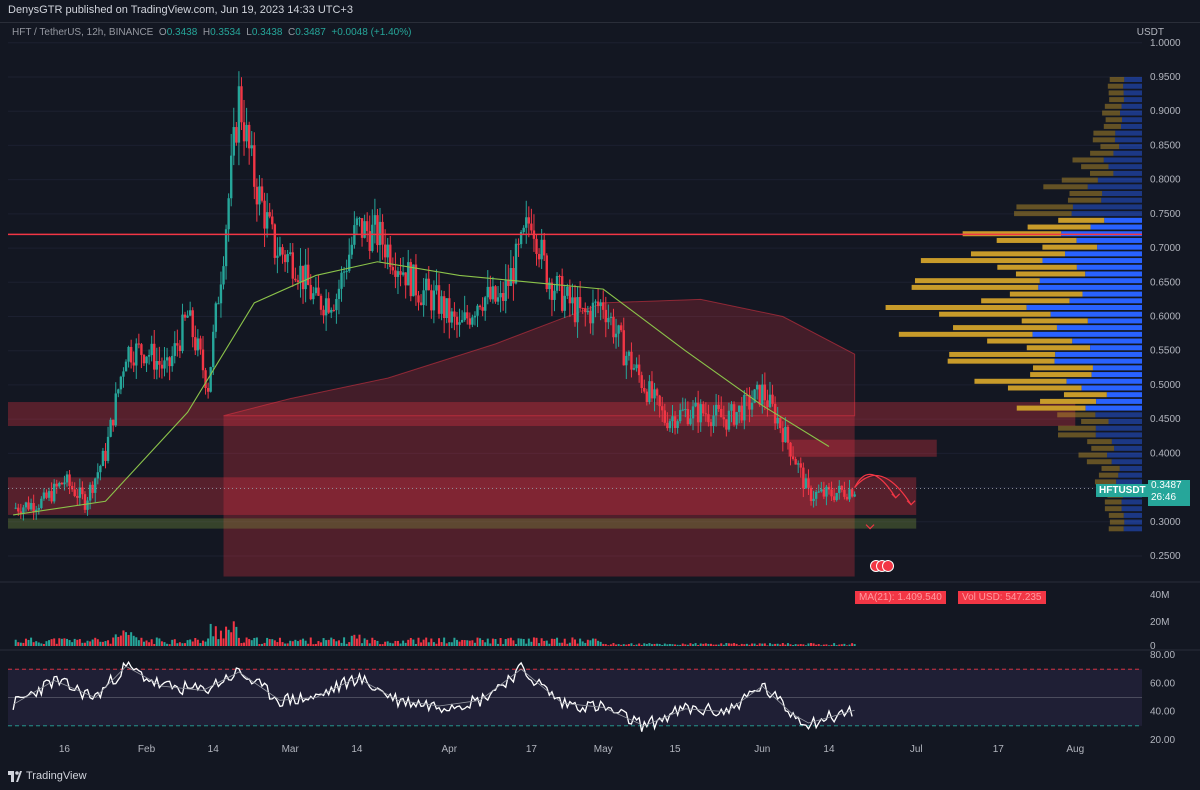 This screenshot has width=1200, height=790. I want to click on volume-tick-label: 20M, so click(1159, 622).